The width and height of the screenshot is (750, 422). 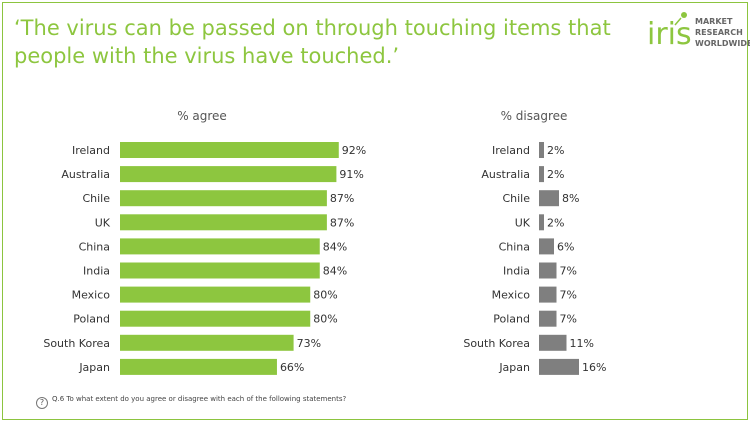 I want to click on logo-tagline-line: WORLDWIDE, so click(x=722, y=43).